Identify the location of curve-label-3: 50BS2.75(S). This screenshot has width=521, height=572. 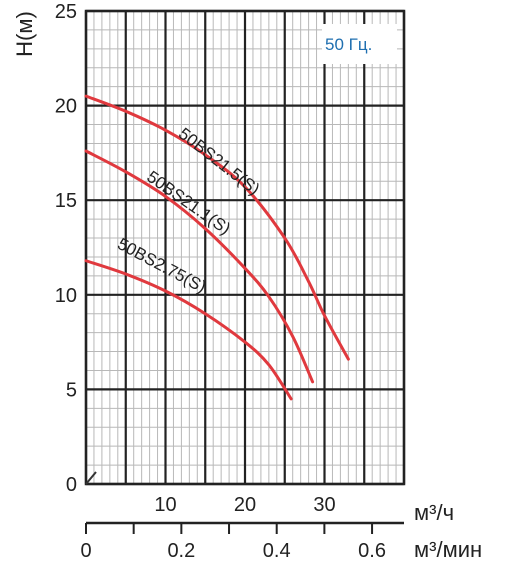
(161, 265).